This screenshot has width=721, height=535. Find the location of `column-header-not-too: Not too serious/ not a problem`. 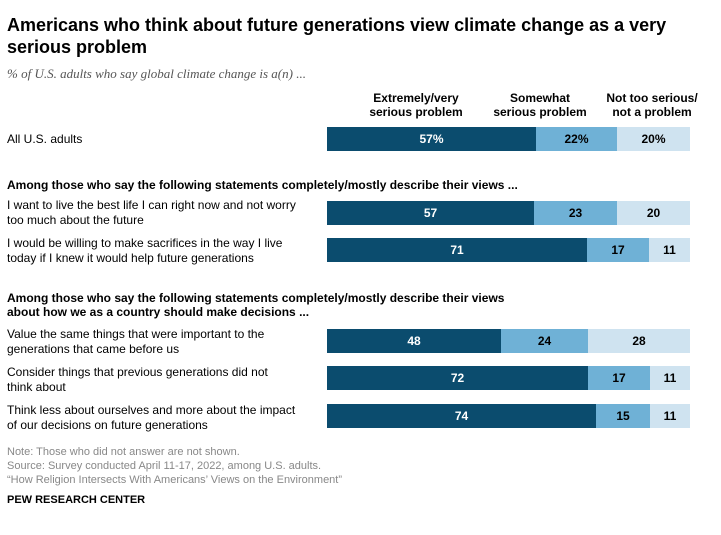

column-header-not-too: Not too serious/ not a problem is located at coordinates (652, 105).